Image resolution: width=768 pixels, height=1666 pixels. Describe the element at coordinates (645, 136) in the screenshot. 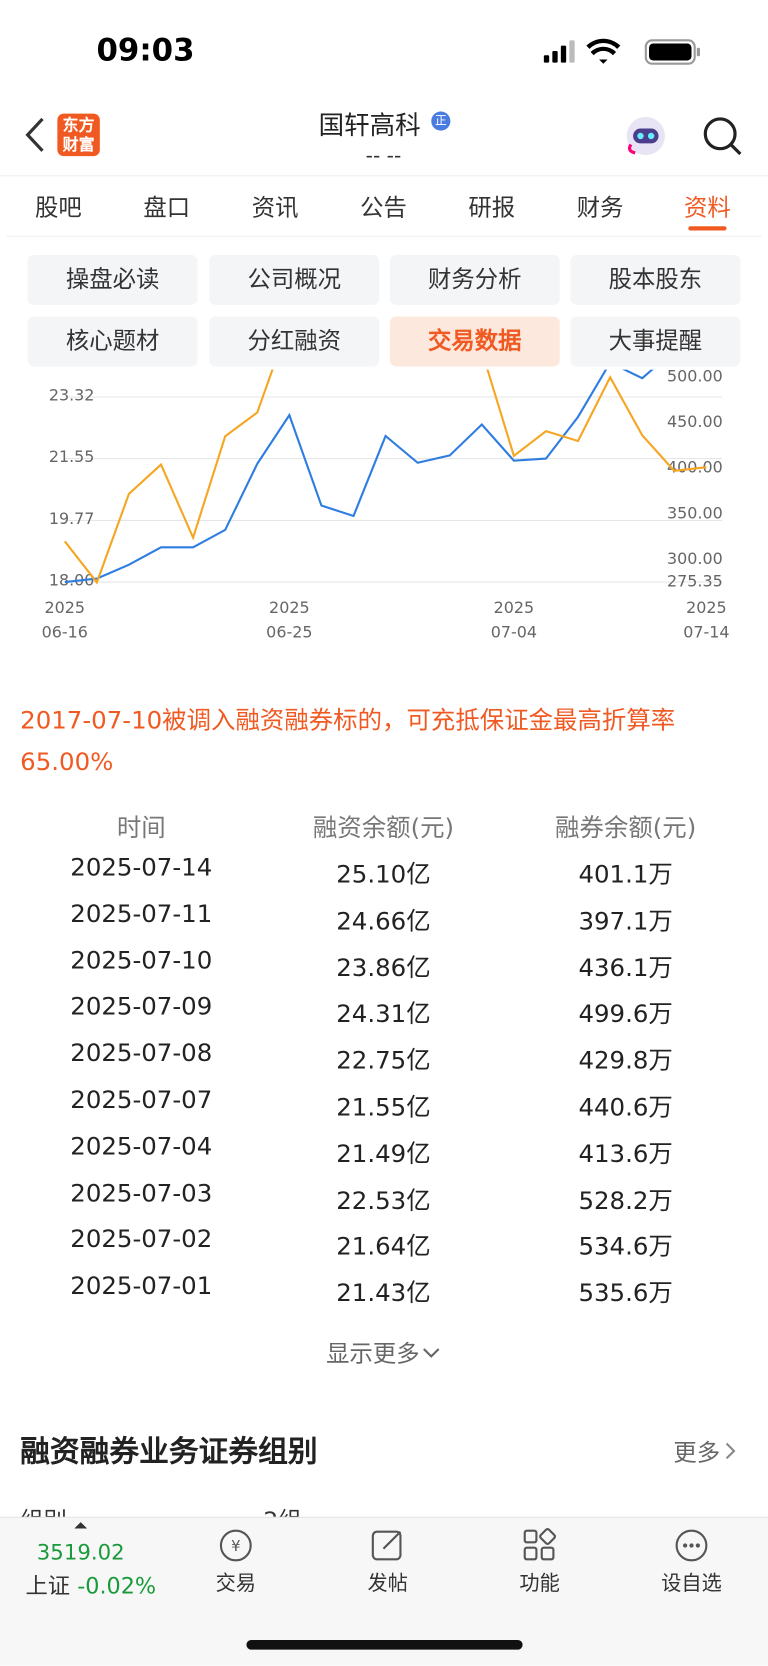

I see `assistant-avatar` at that location.